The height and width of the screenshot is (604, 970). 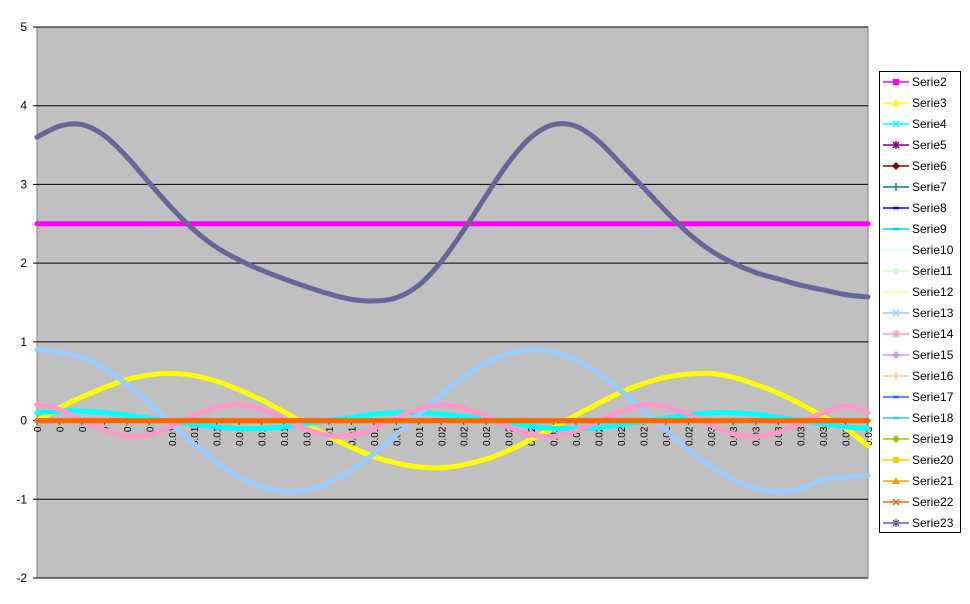 I want to click on y-tick-label: 4, so click(x=23, y=106).